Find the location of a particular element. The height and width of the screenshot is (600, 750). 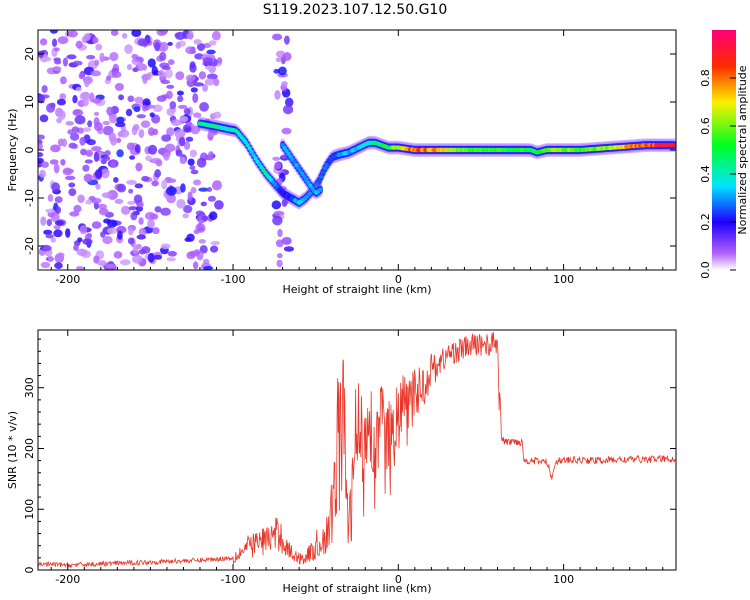

spectrogram-ylabel: Frequency (Hz) is located at coordinates (12, 150).